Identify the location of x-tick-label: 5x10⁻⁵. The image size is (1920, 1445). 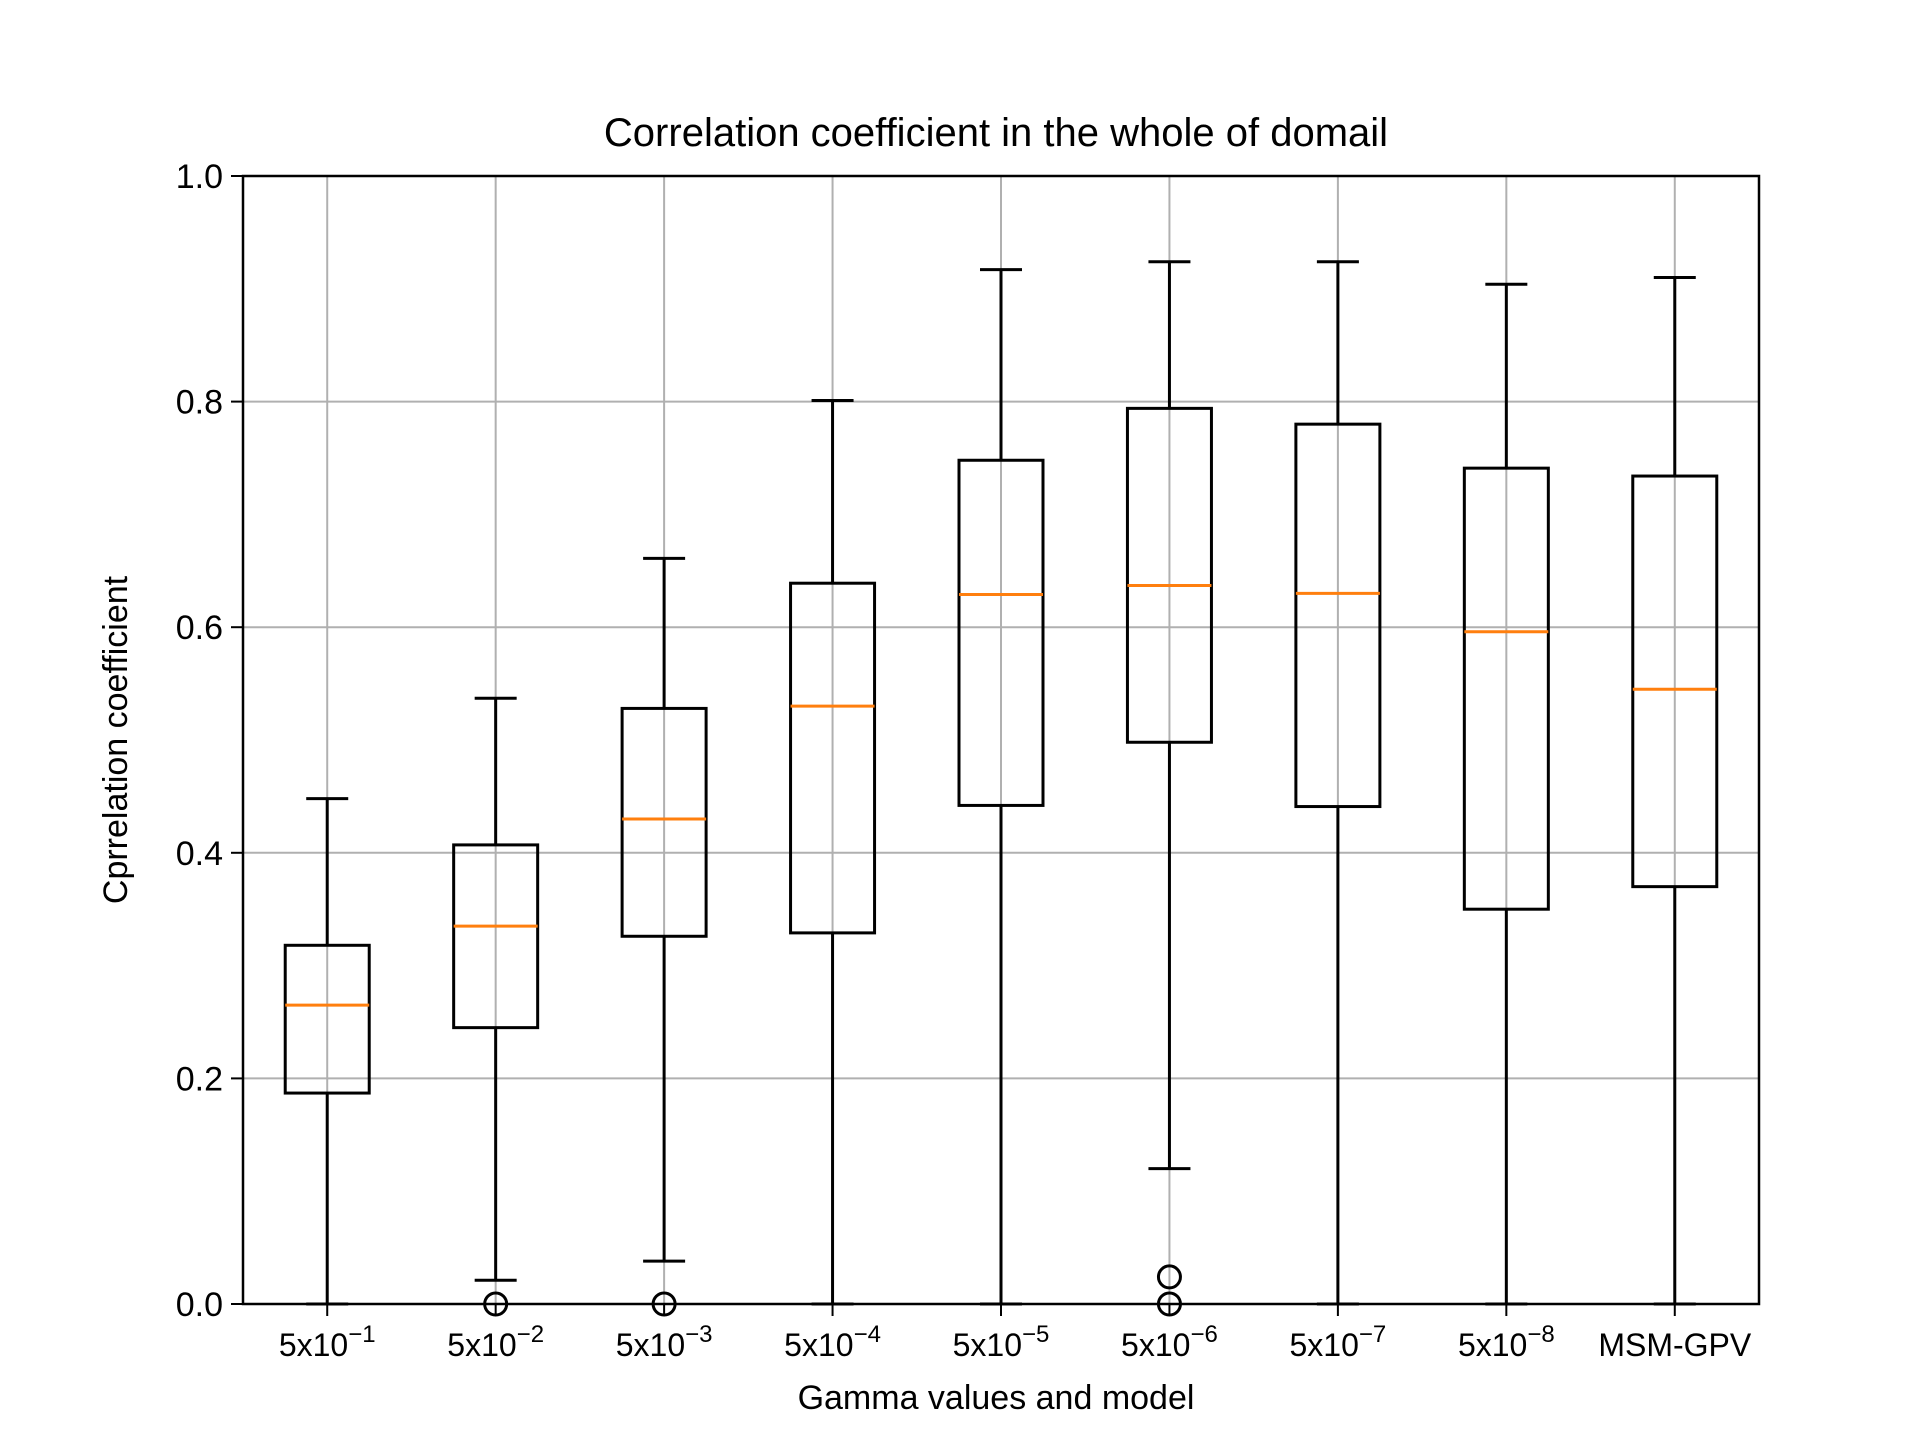
(1001, 1342).